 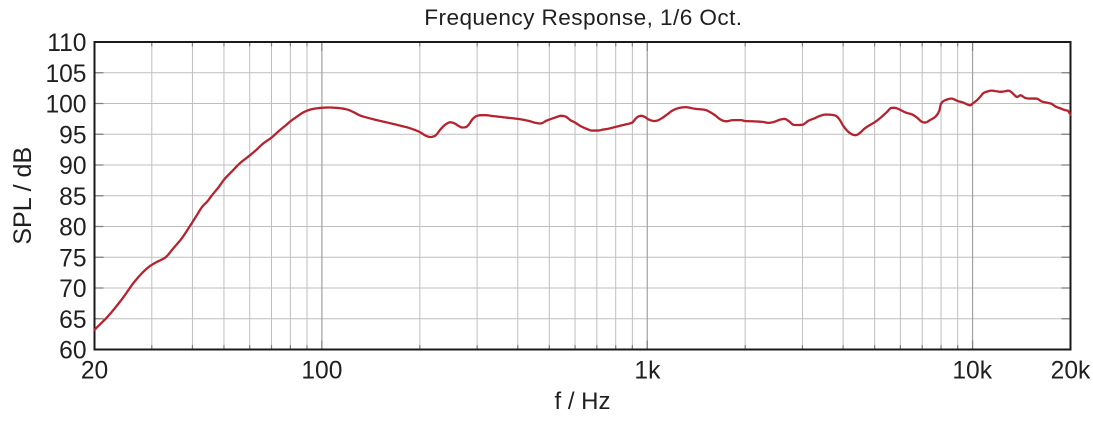 I want to click on svg-text: 1k, so click(x=647, y=371).